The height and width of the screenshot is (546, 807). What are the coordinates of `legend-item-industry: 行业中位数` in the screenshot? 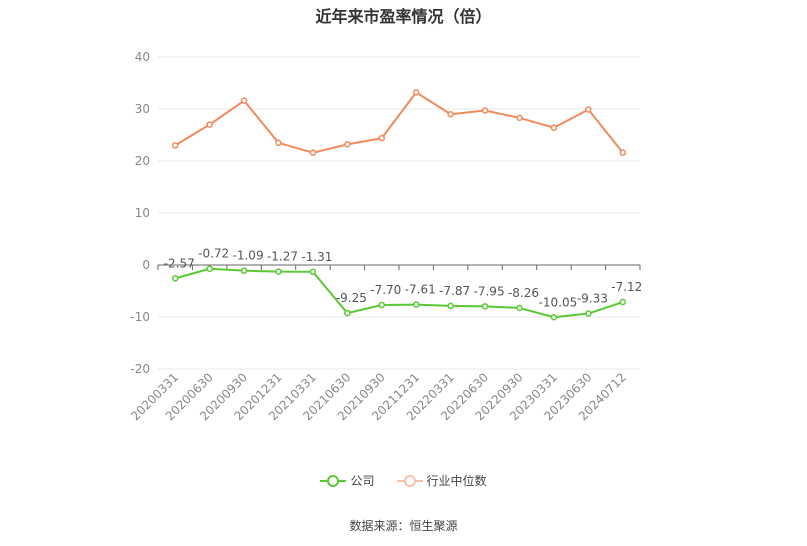 It's located at (441, 480).